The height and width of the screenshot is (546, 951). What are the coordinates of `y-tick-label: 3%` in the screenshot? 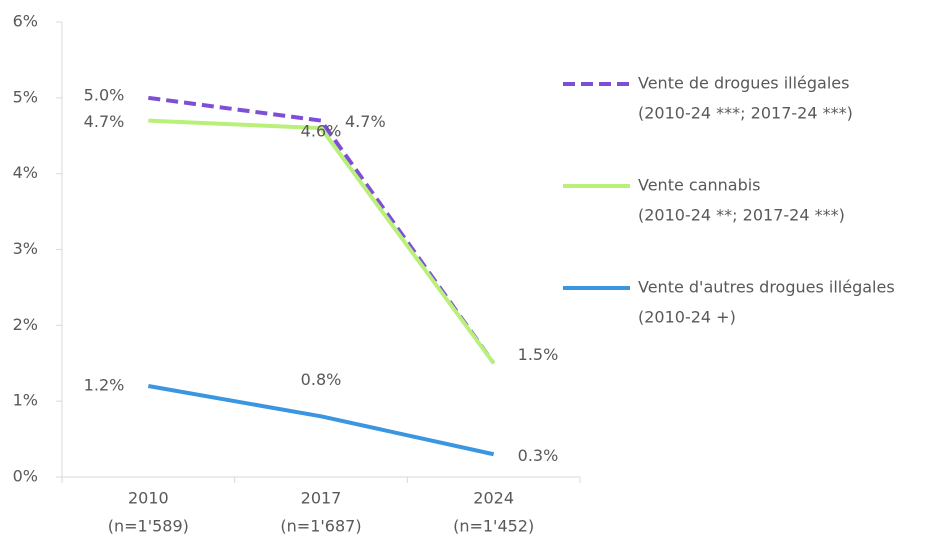 It's located at (25, 248).